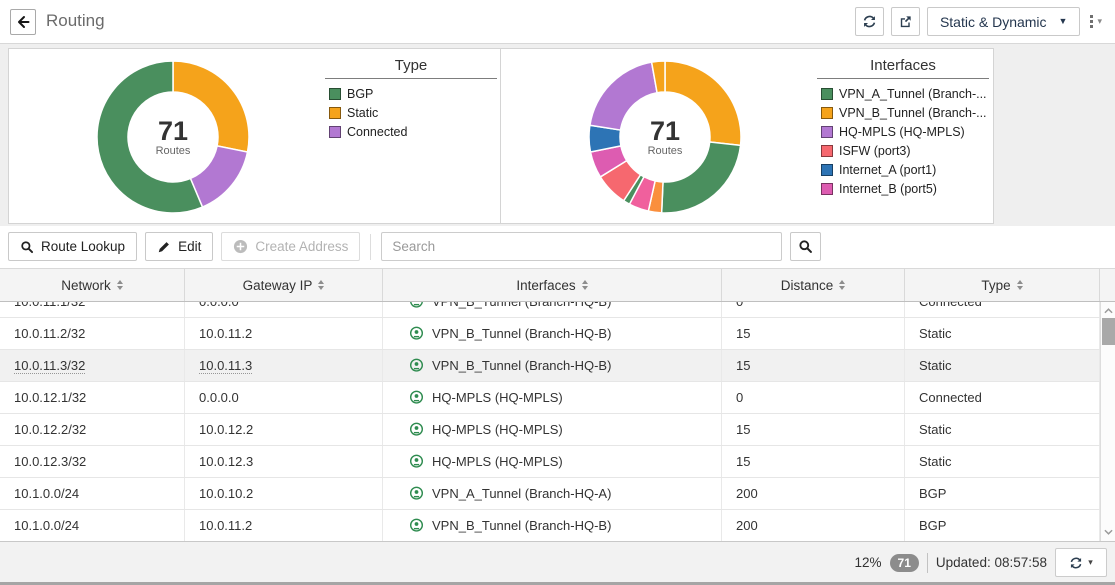  Describe the element at coordinates (703, 103) in the screenshot. I see `donut-segment-vpn-b-tunnel-branch-hq-b` at that location.